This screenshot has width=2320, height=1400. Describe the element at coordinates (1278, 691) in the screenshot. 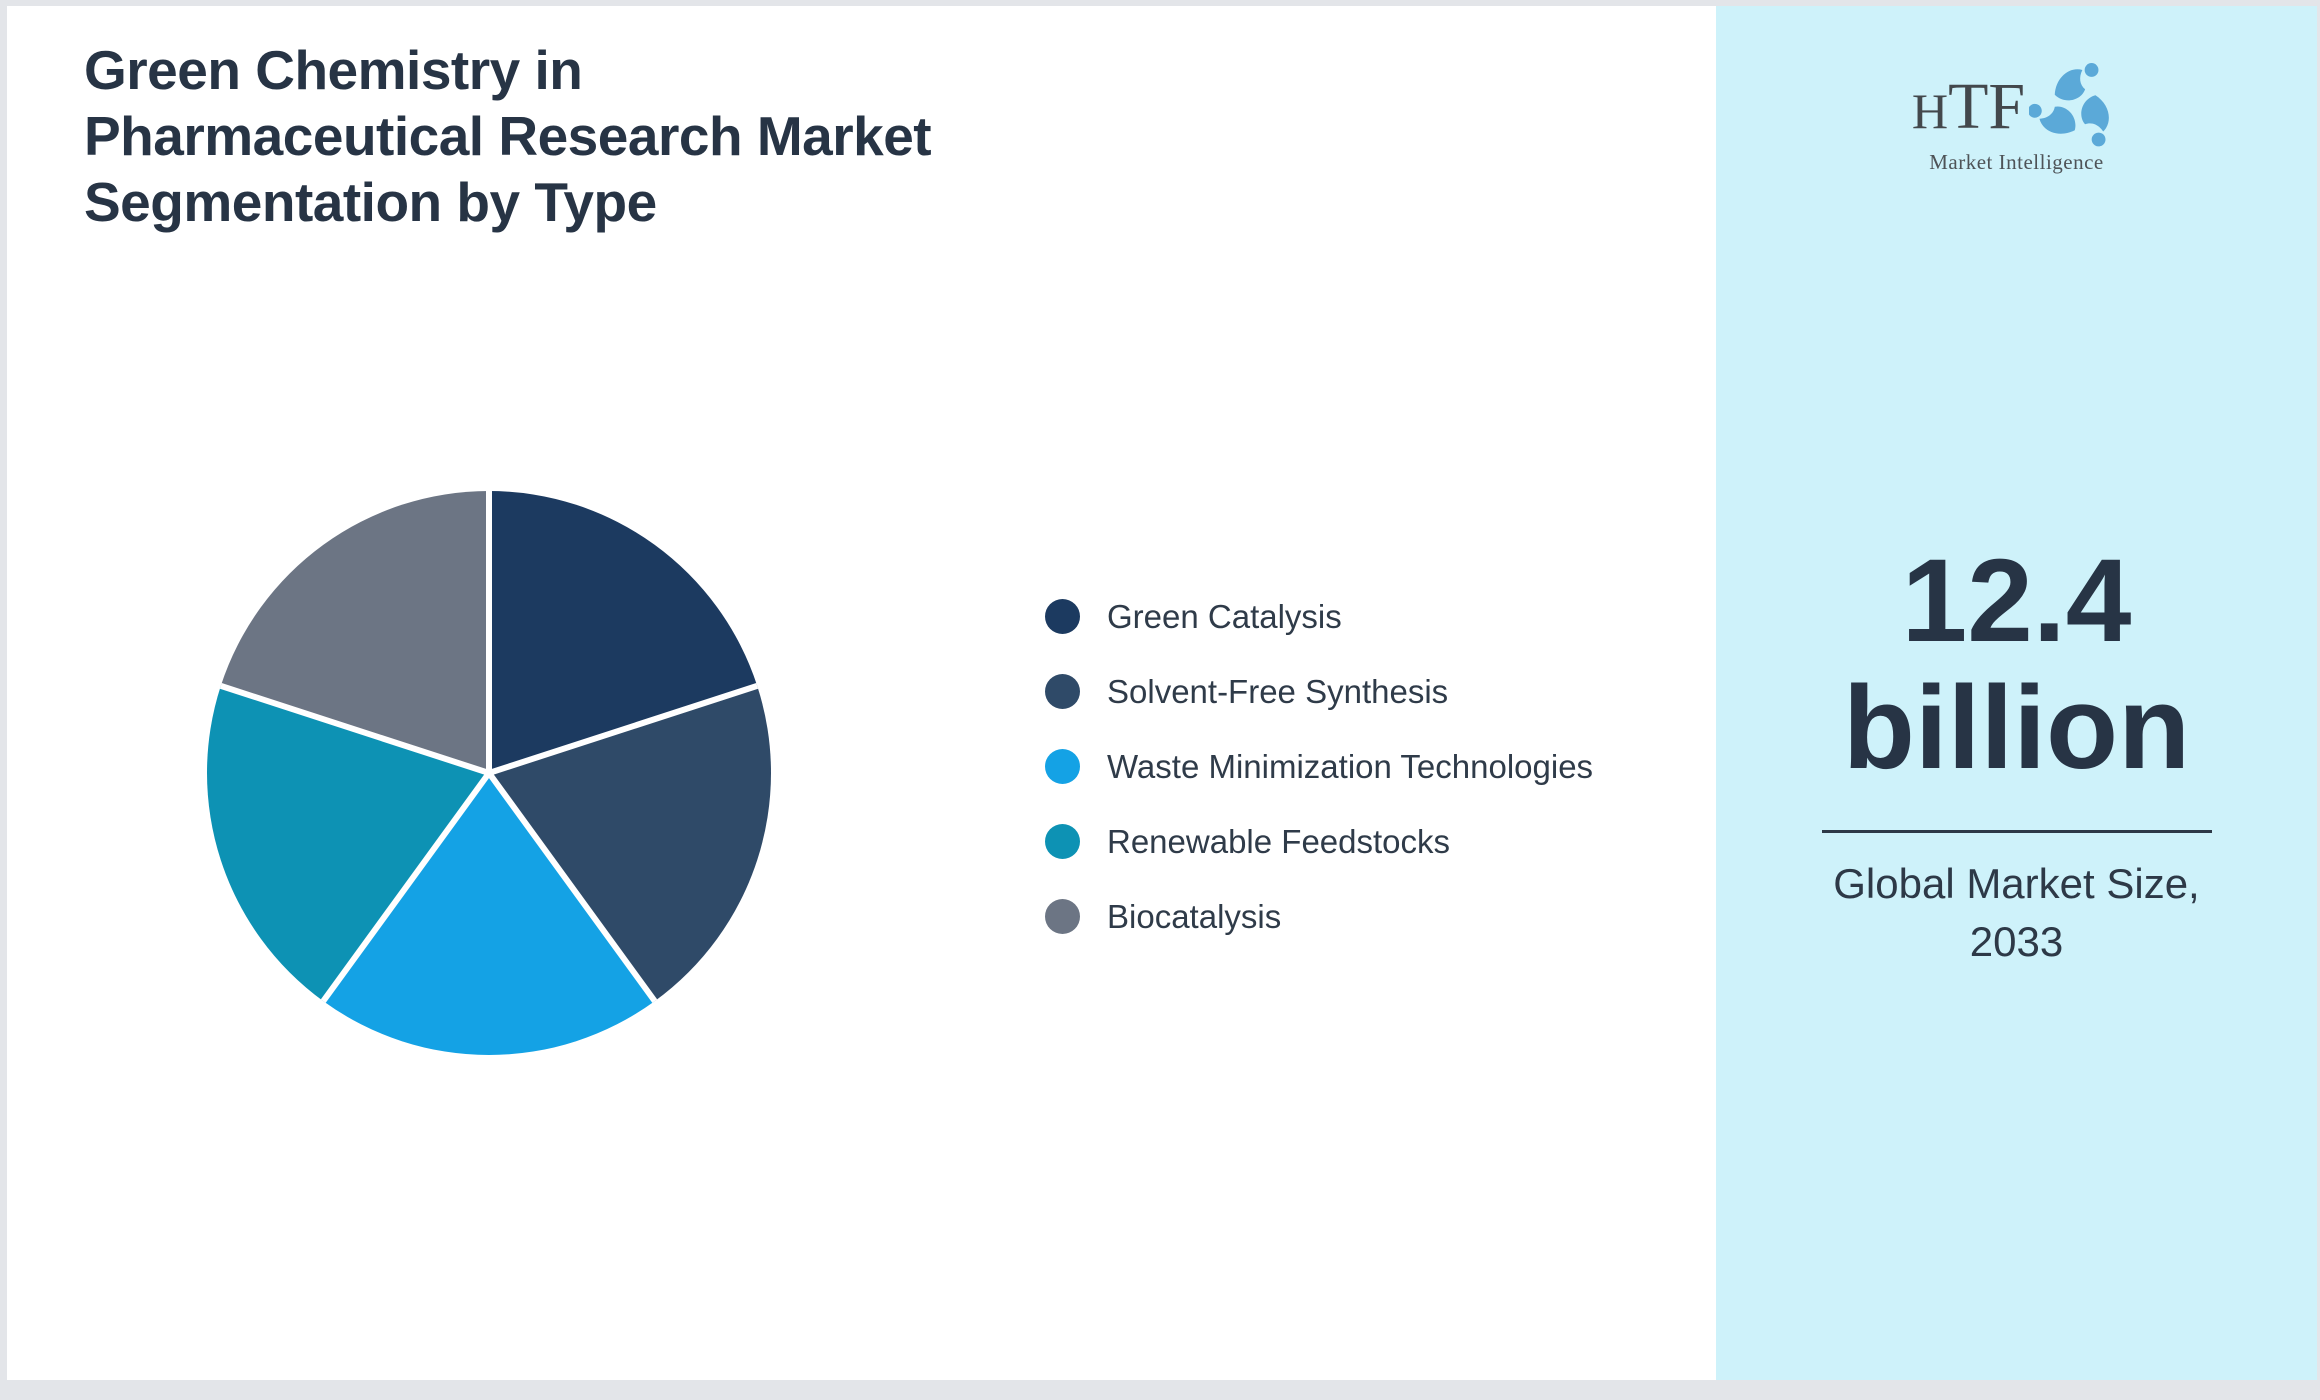

I see `legend-label: Solvent-Free Synthesis` at that location.